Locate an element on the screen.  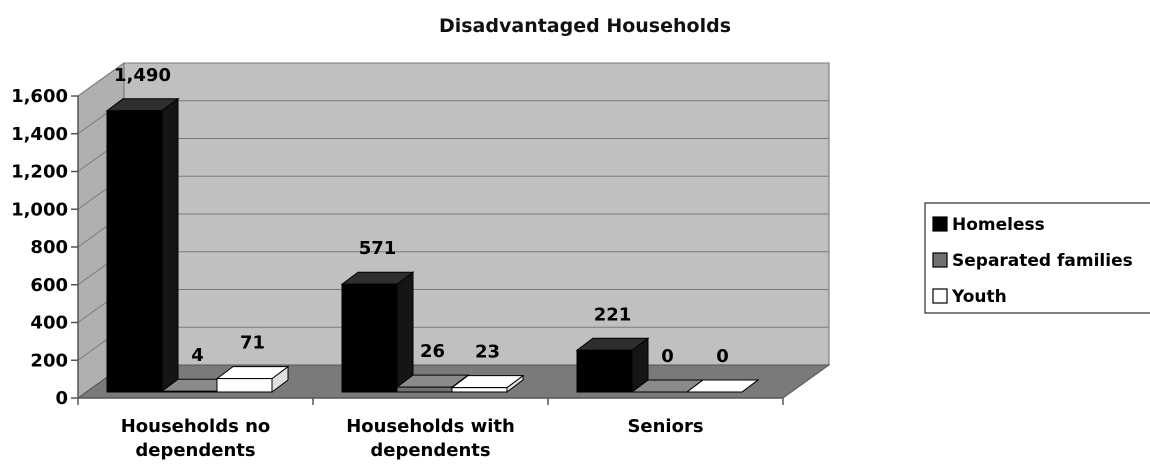
y-axis: 0 200 400 600 800 1,000 1,200 1,400 1,600 is located at coordinates (45, 247).